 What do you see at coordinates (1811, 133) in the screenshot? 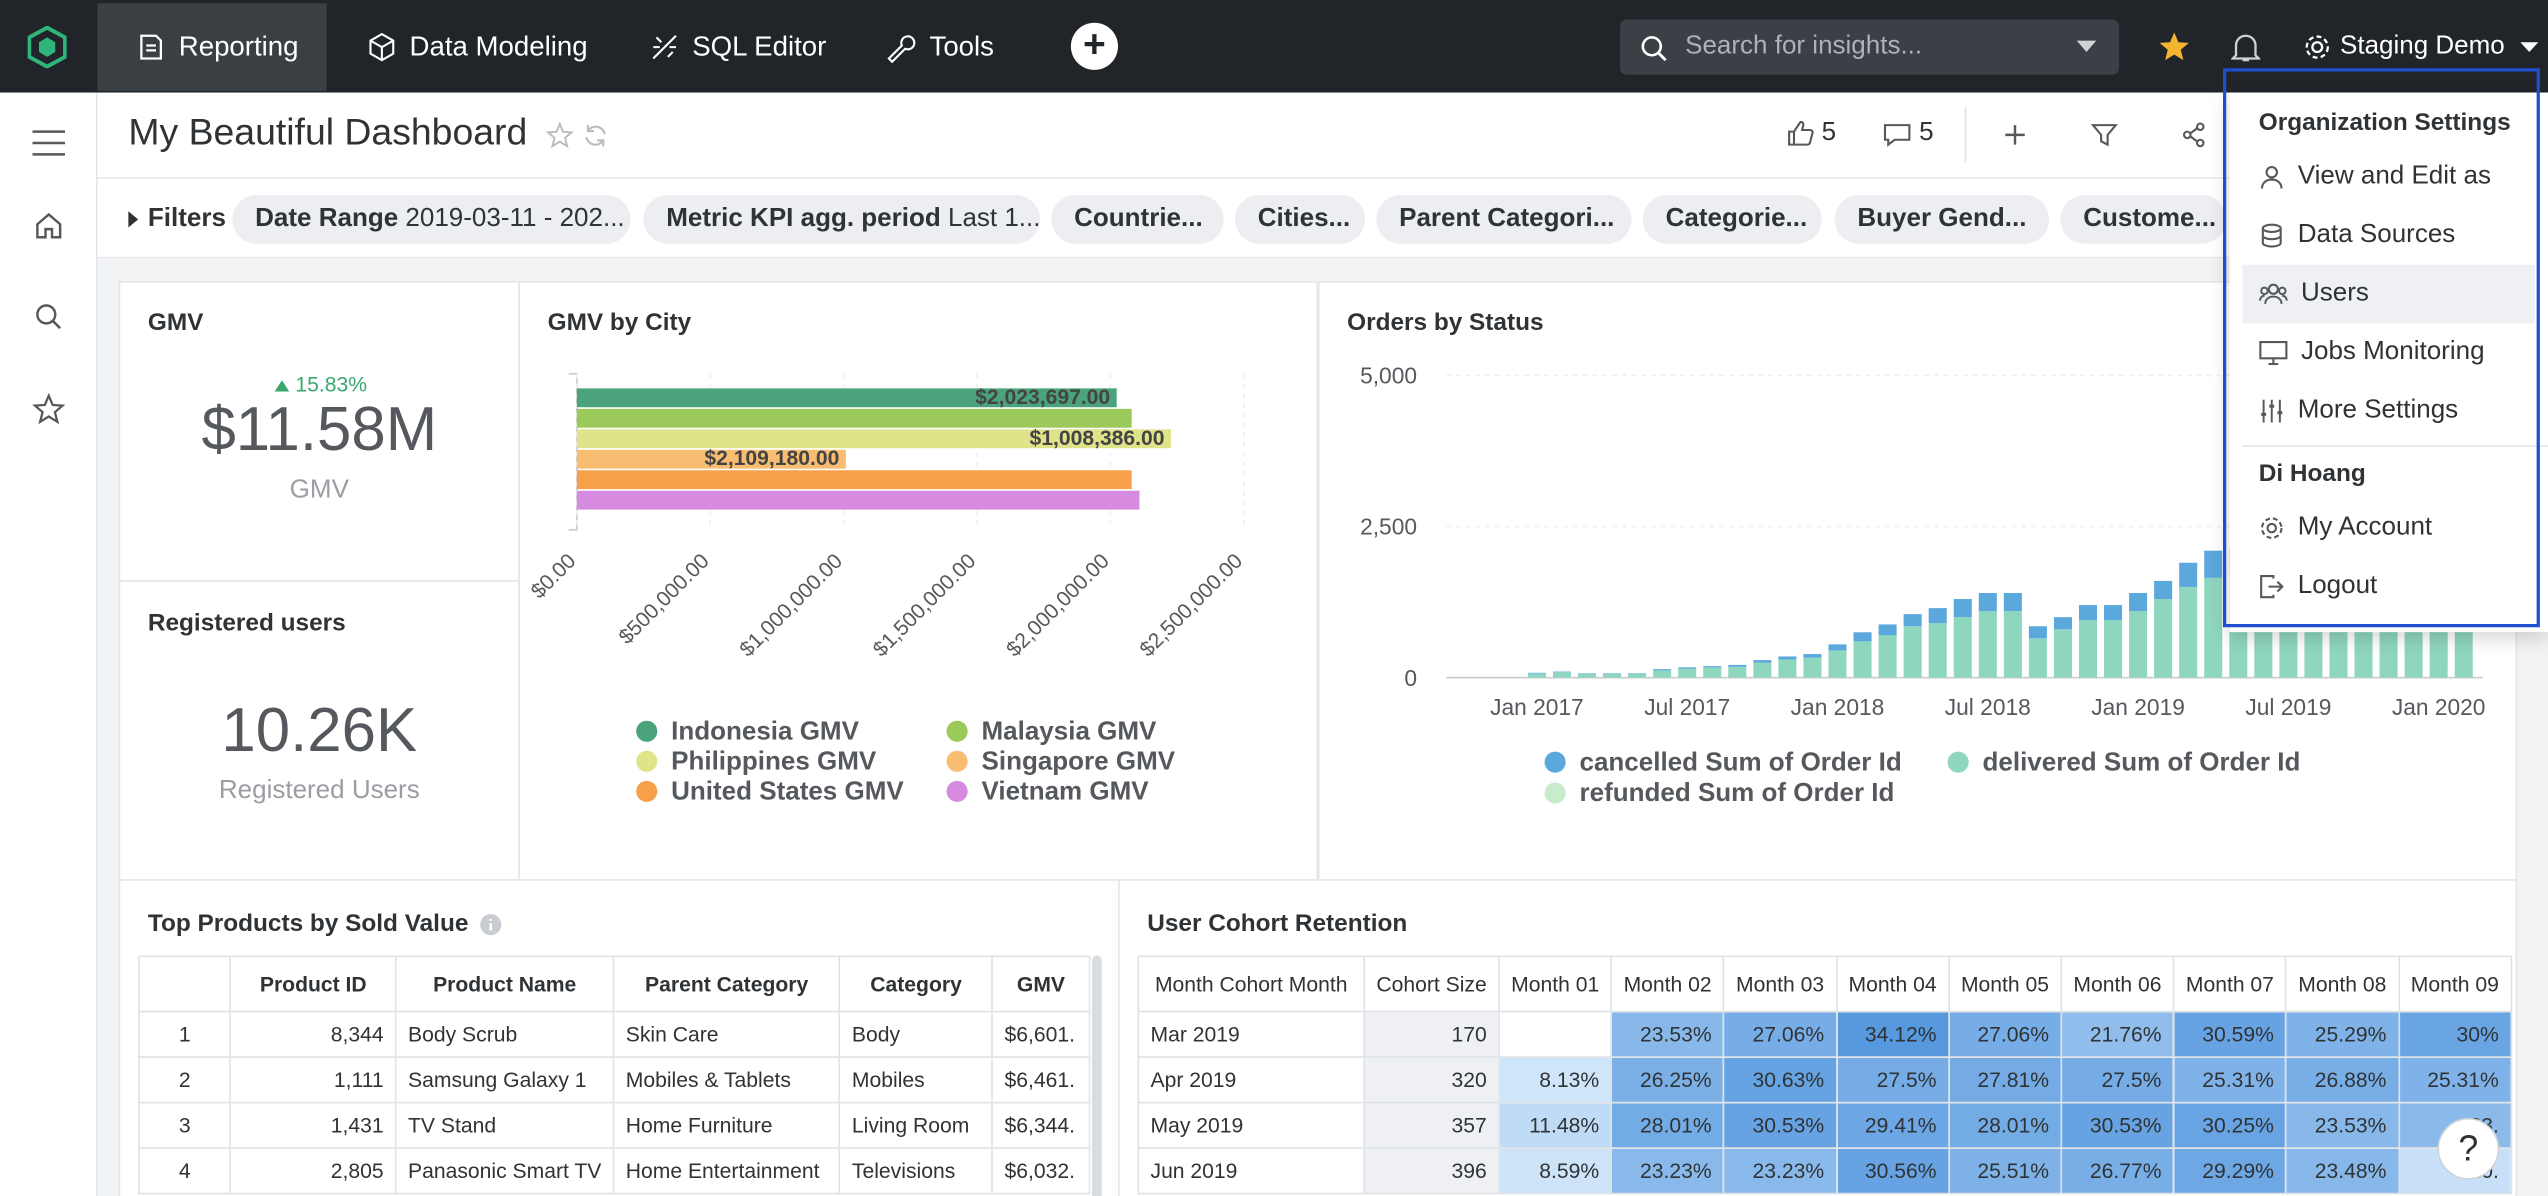
I see `like-button: 5` at bounding box center [1811, 133].